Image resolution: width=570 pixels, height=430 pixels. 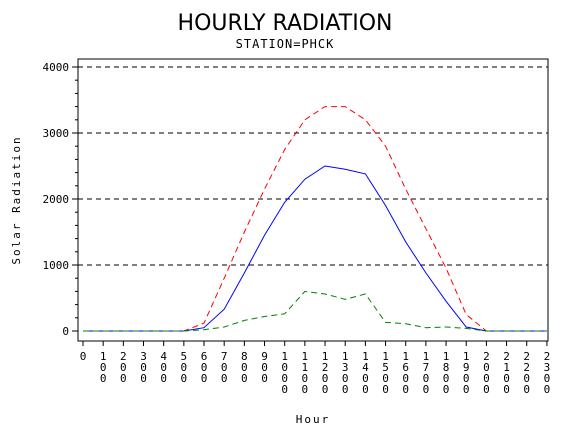 I want to click on y-tick-label: 1000, so click(x=56, y=265).